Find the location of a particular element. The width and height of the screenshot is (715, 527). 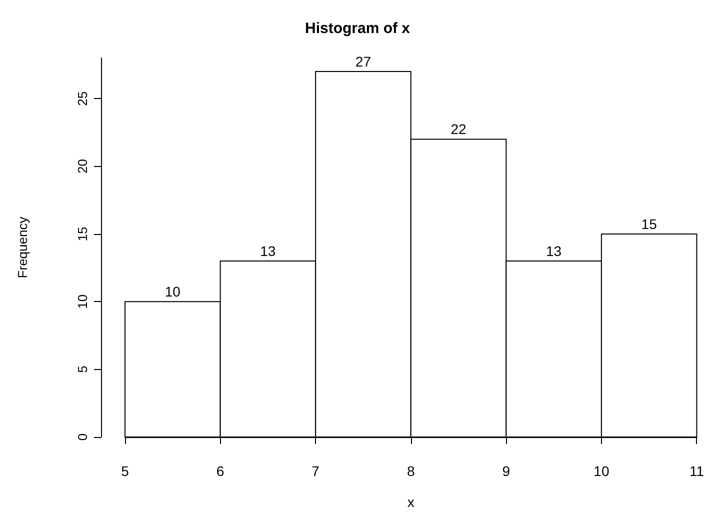

chart-title: Histogram of x is located at coordinates (357, 28).